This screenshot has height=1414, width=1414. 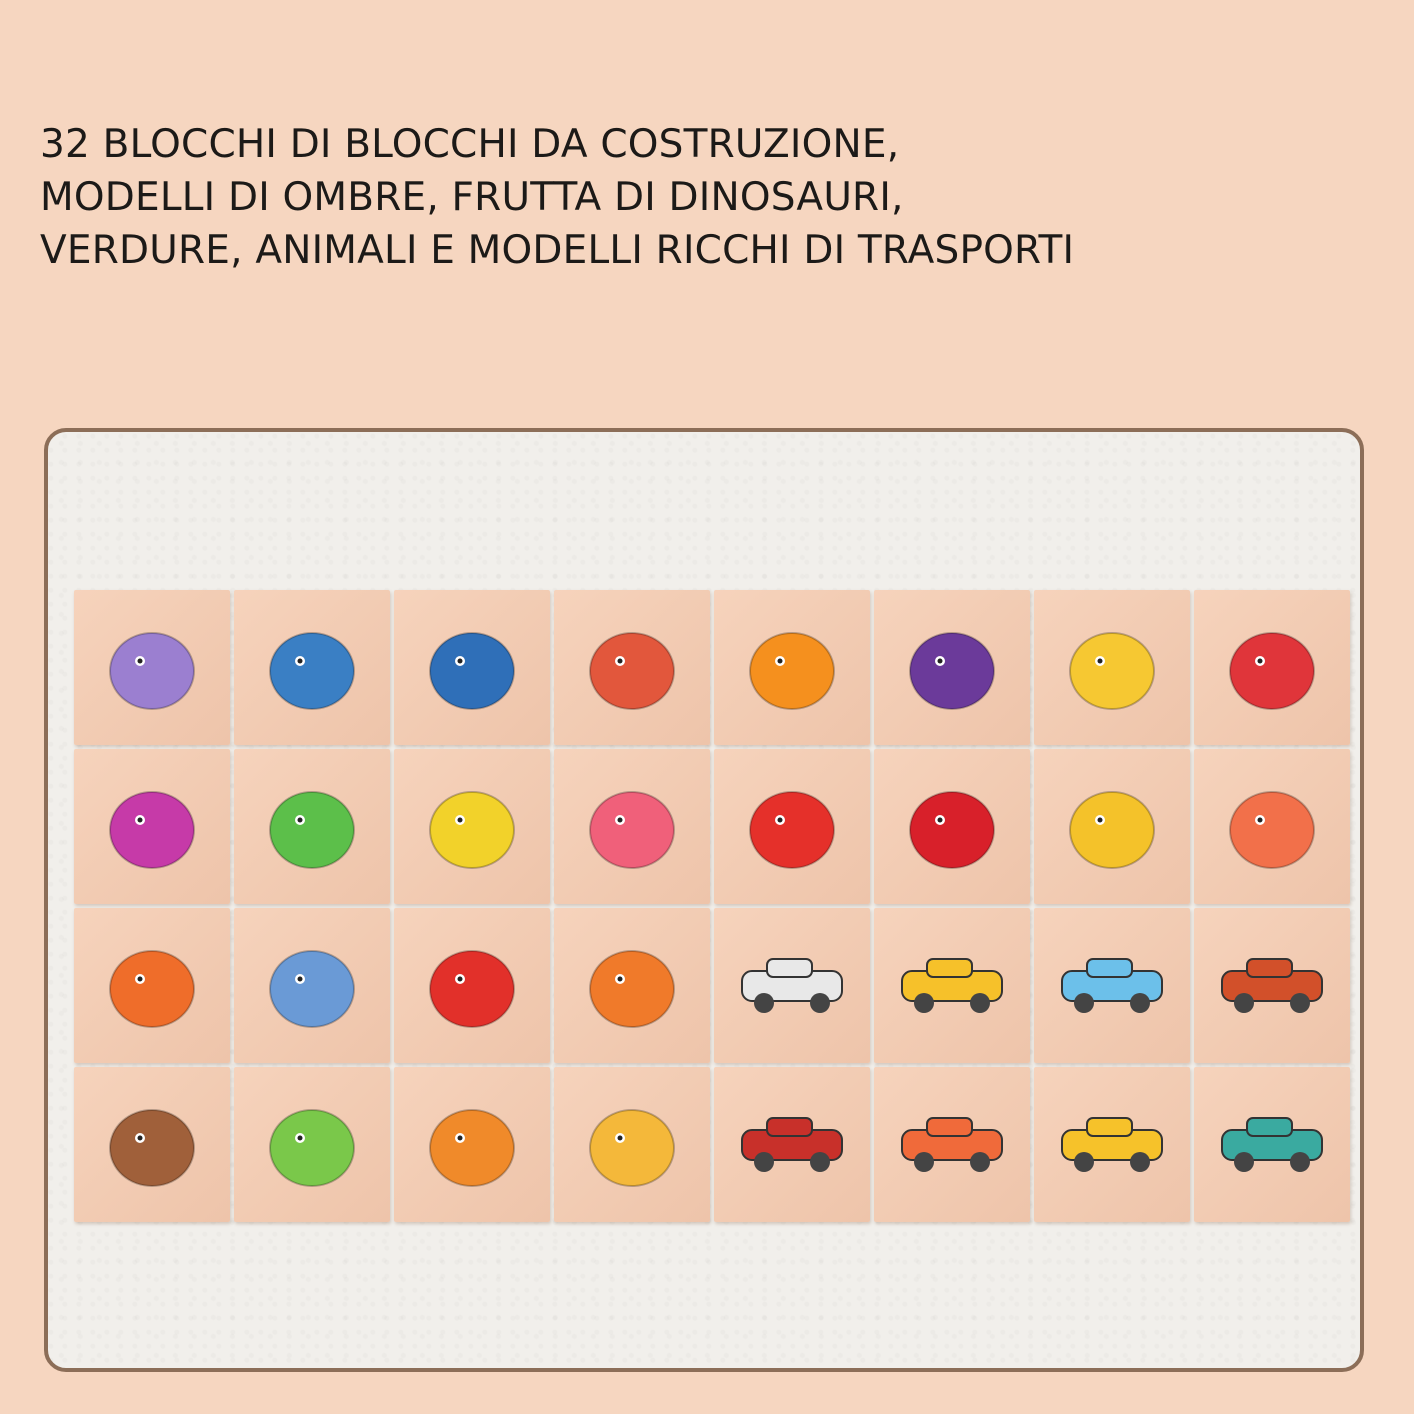 I want to click on boat-icon, so click(x=1272, y=1144).